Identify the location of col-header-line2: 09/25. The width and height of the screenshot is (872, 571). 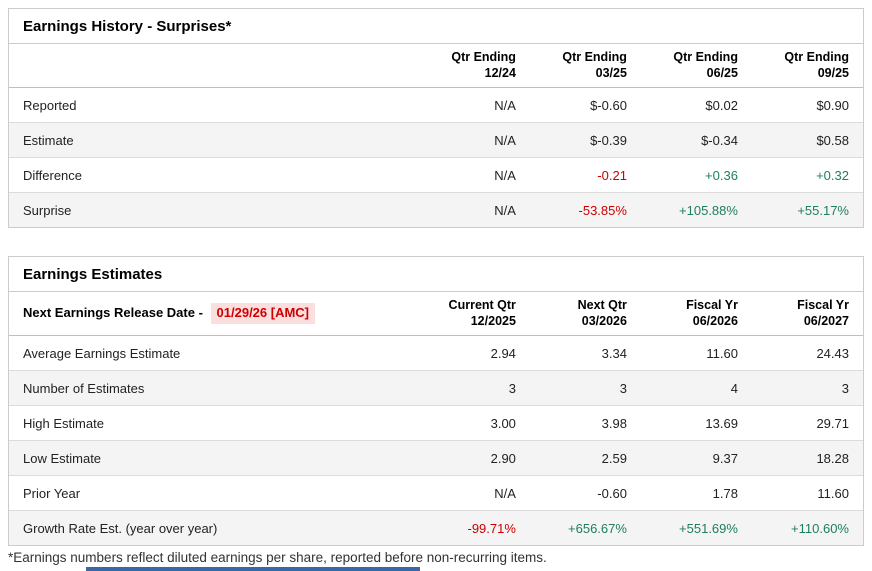
(833, 73).